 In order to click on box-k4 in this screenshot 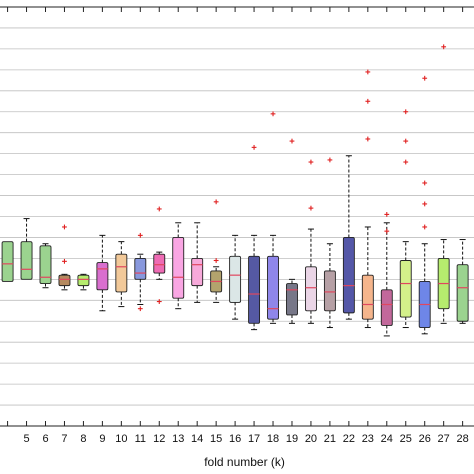, I will do `click(7, 261)`.